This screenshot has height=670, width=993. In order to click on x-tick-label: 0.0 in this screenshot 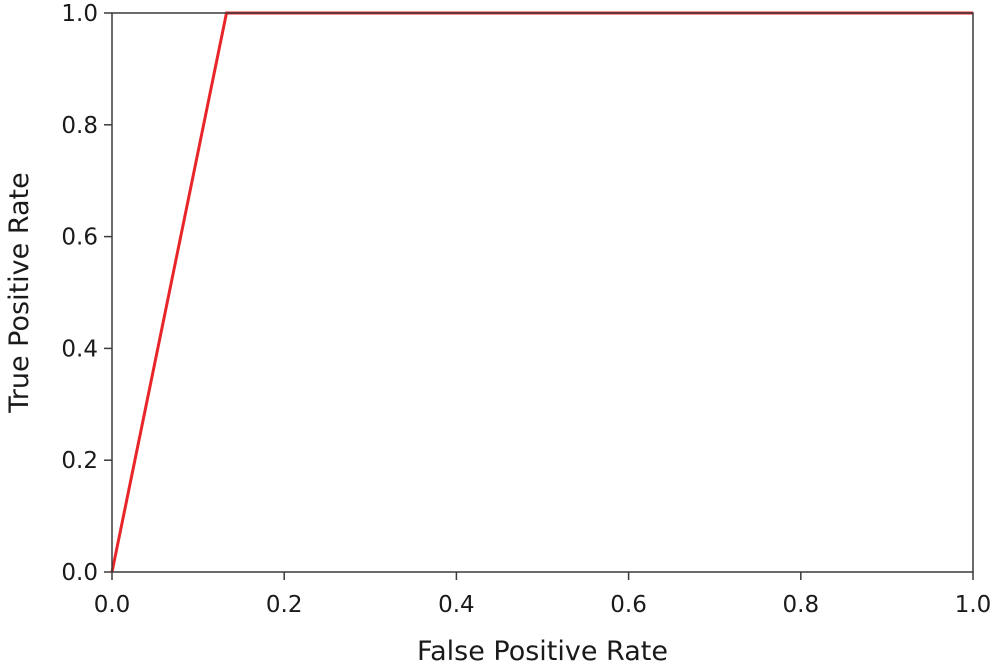, I will do `click(112, 605)`.